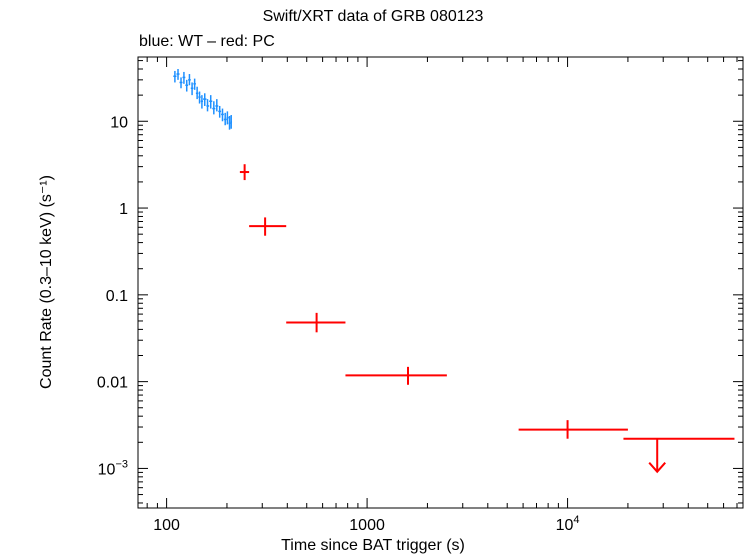 The width and height of the screenshot is (746, 558). Describe the element at coordinates (113, 468) in the screenshot. I see `y-tick-label: 10−3` at that location.